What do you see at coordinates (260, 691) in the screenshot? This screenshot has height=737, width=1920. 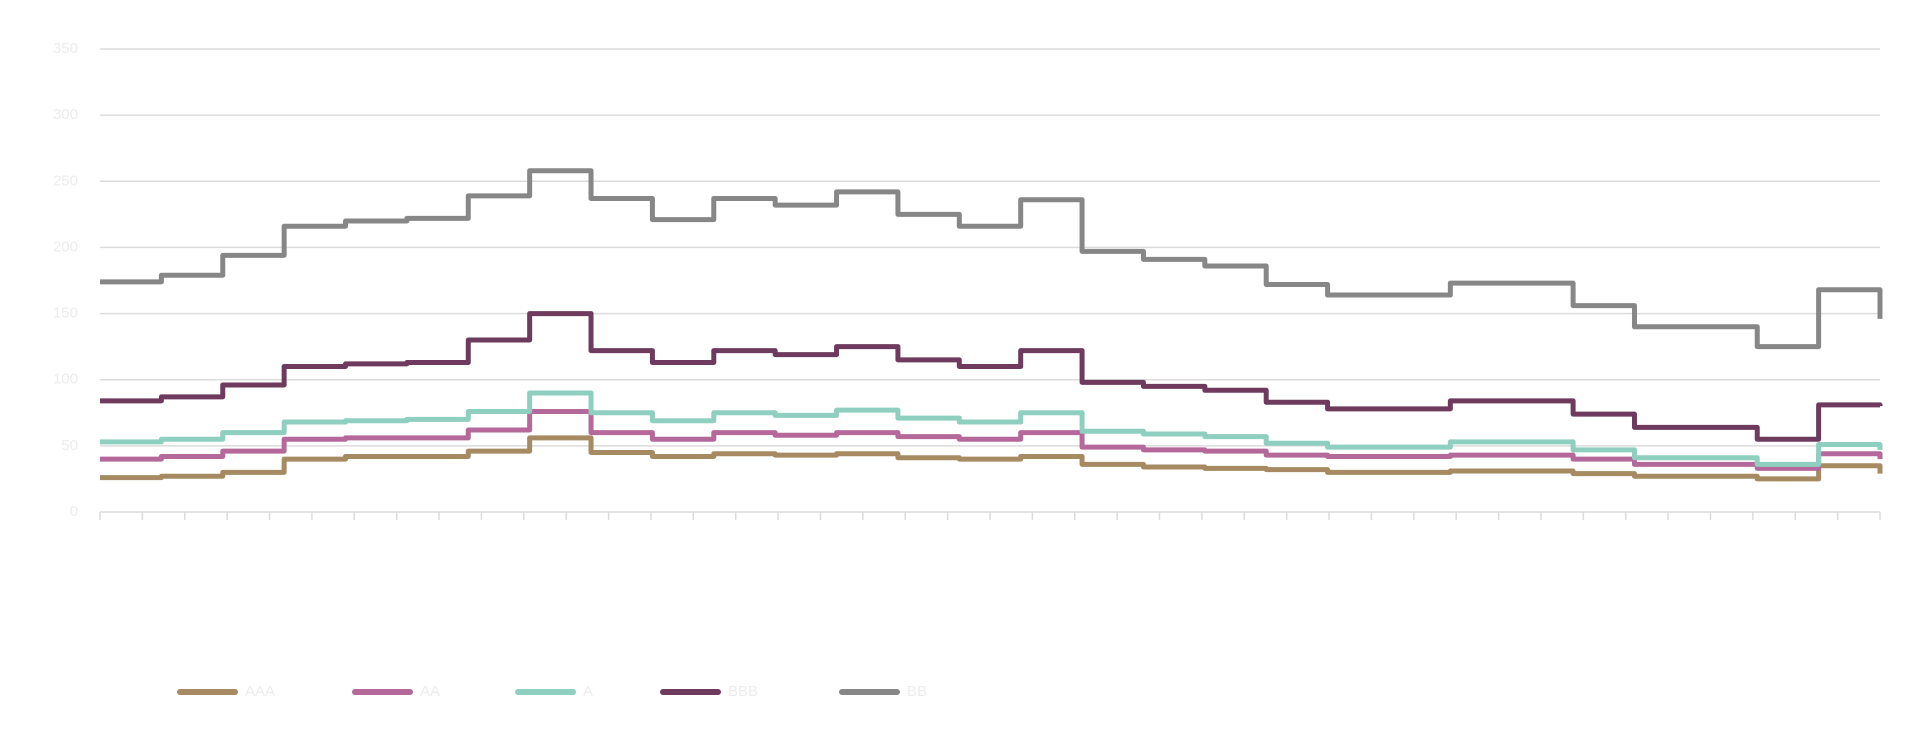 I see `legend-label: AAA` at bounding box center [260, 691].